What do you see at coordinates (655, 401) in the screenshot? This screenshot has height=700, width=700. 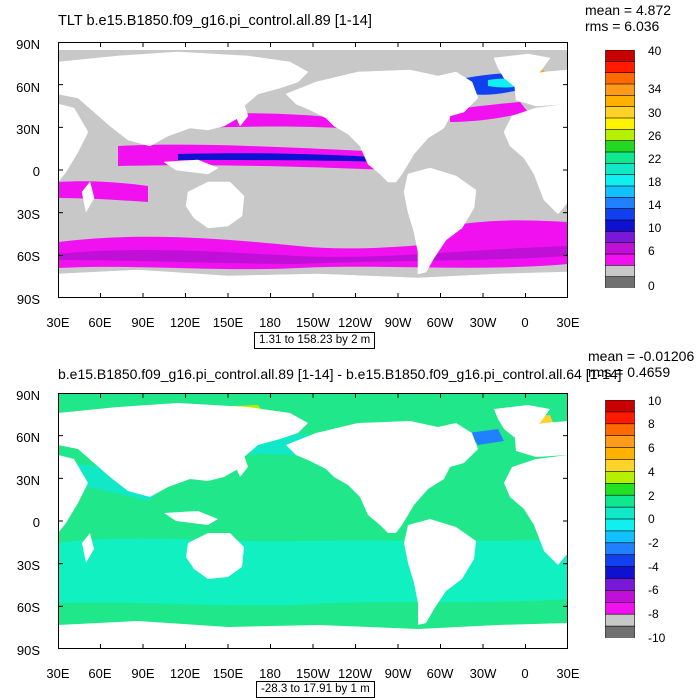 I see `colorbar-label: 10` at bounding box center [655, 401].